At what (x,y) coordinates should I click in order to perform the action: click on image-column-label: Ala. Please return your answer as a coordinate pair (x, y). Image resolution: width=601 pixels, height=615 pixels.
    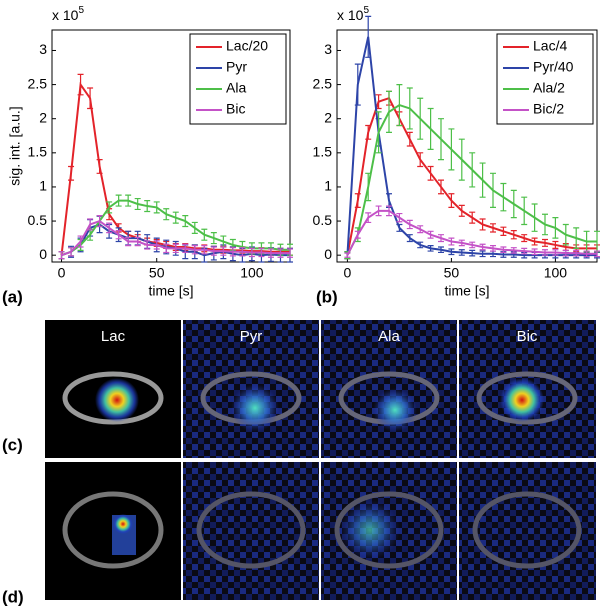
    Looking at the image, I should click on (389, 336).